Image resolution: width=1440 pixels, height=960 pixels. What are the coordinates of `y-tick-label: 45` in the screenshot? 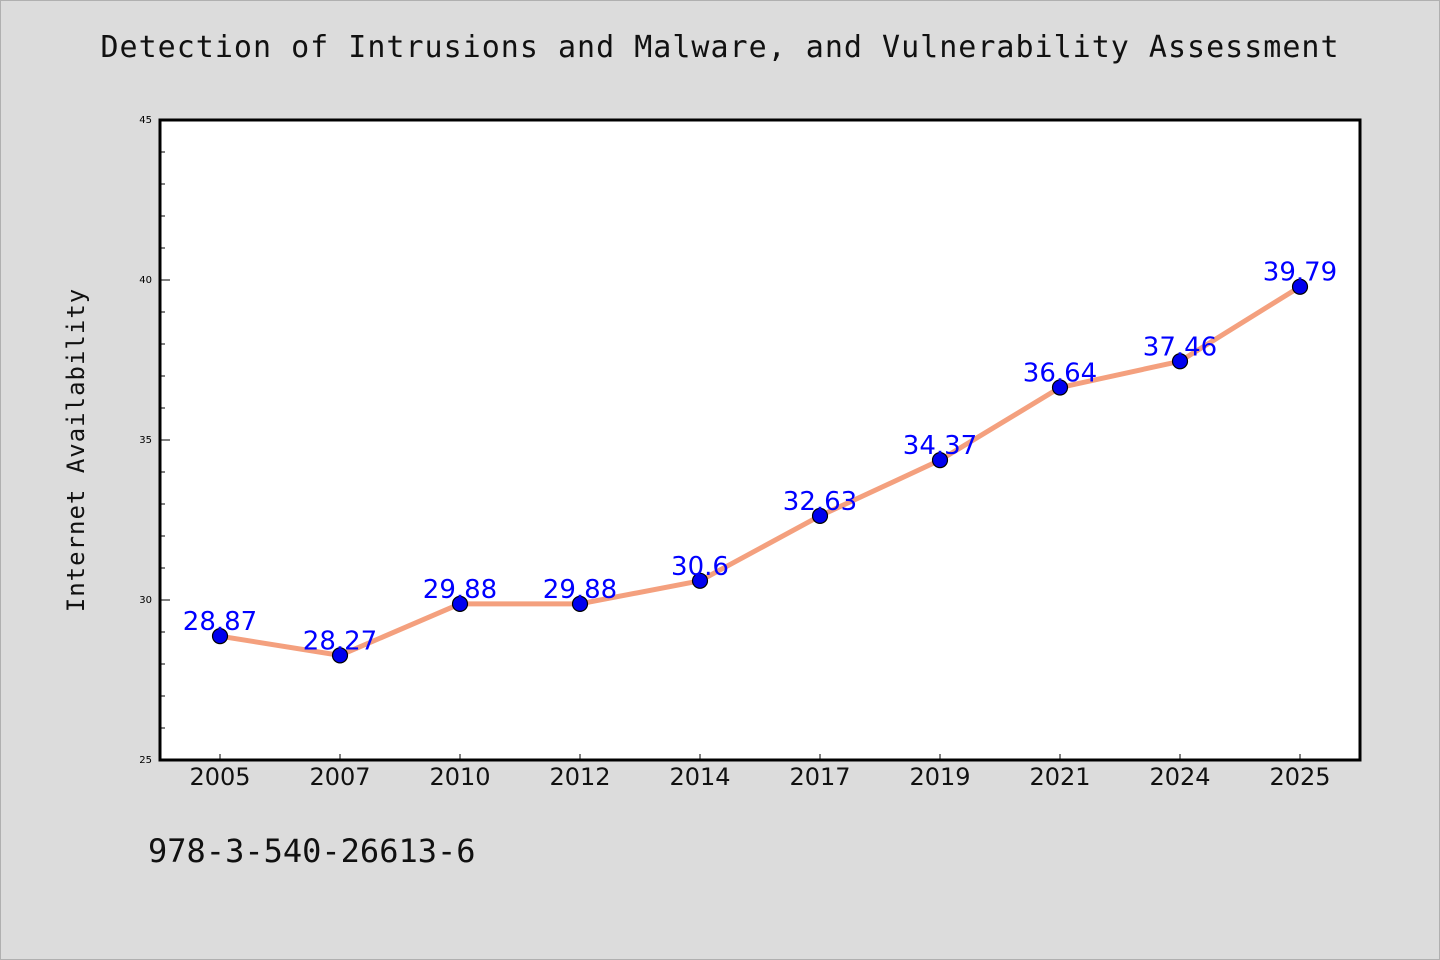 It's located at (145, 120).